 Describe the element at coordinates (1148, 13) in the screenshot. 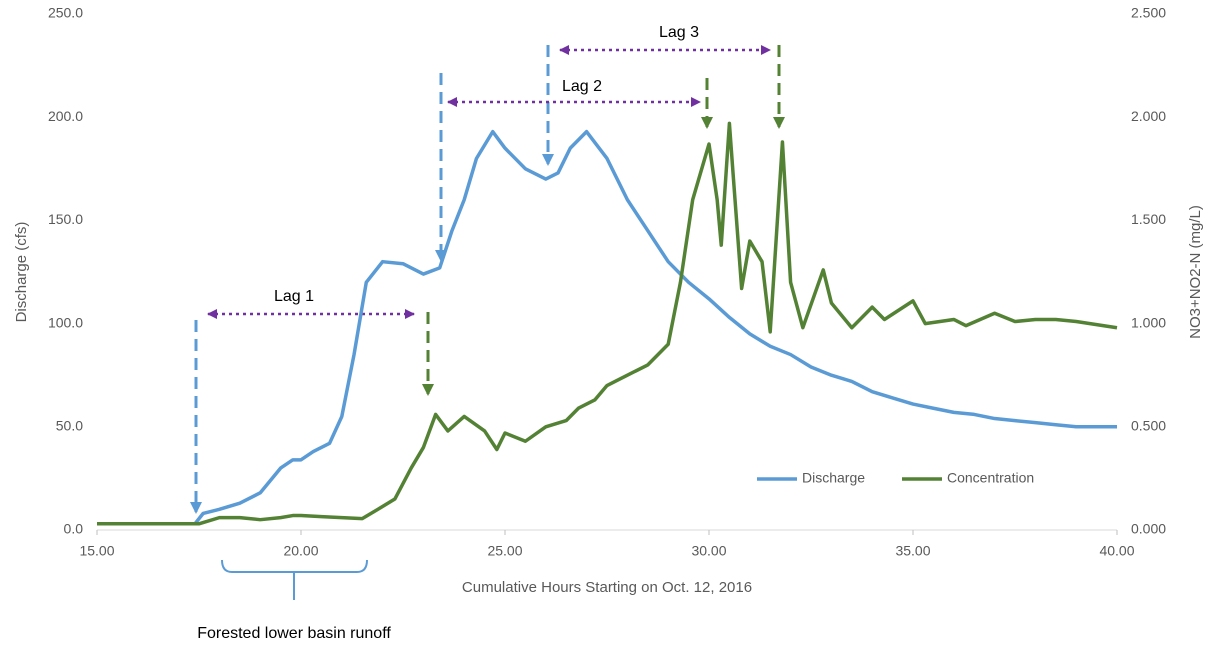

I see `y2-tick-label: 2.500` at that location.